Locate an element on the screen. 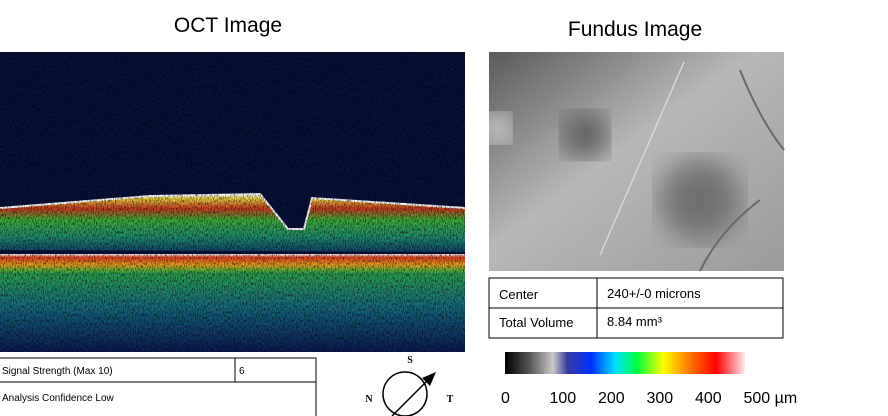 The height and width of the screenshot is (416, 888). compass: S N T is located at coordinates (409, 385).